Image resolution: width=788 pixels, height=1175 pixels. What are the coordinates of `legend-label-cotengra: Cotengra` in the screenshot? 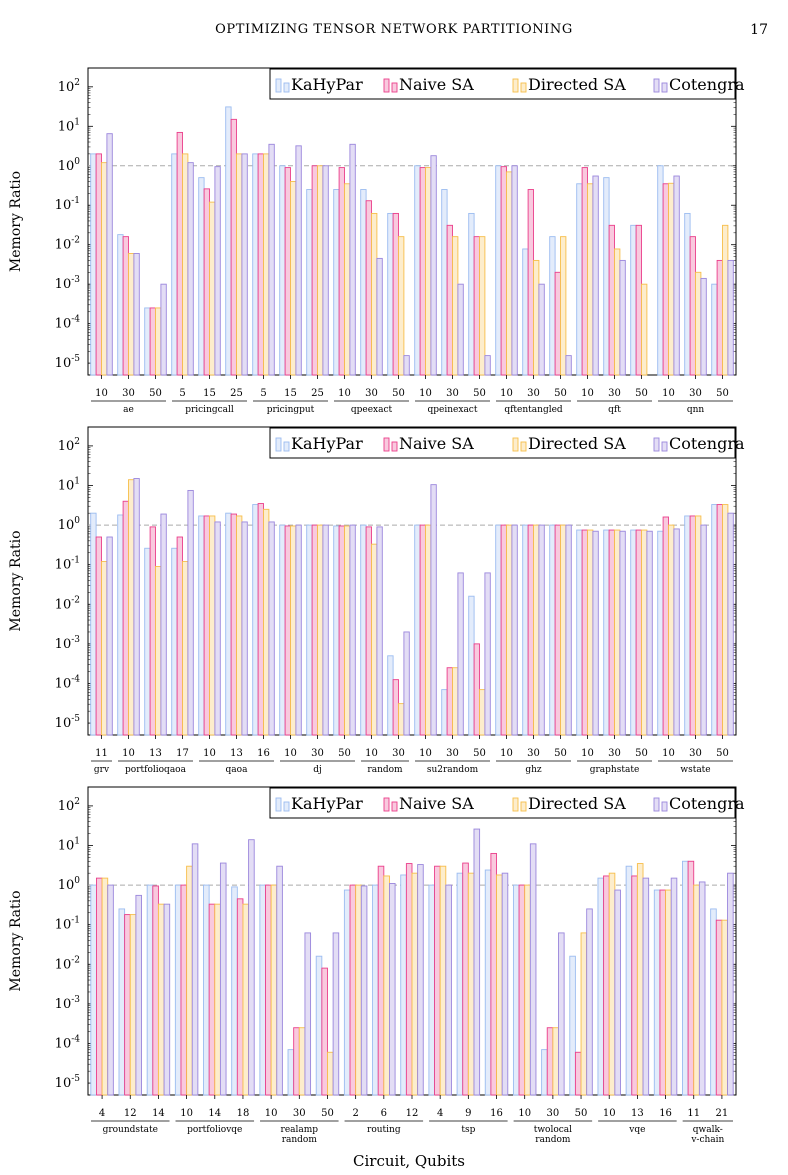 It's located at (707, 803).